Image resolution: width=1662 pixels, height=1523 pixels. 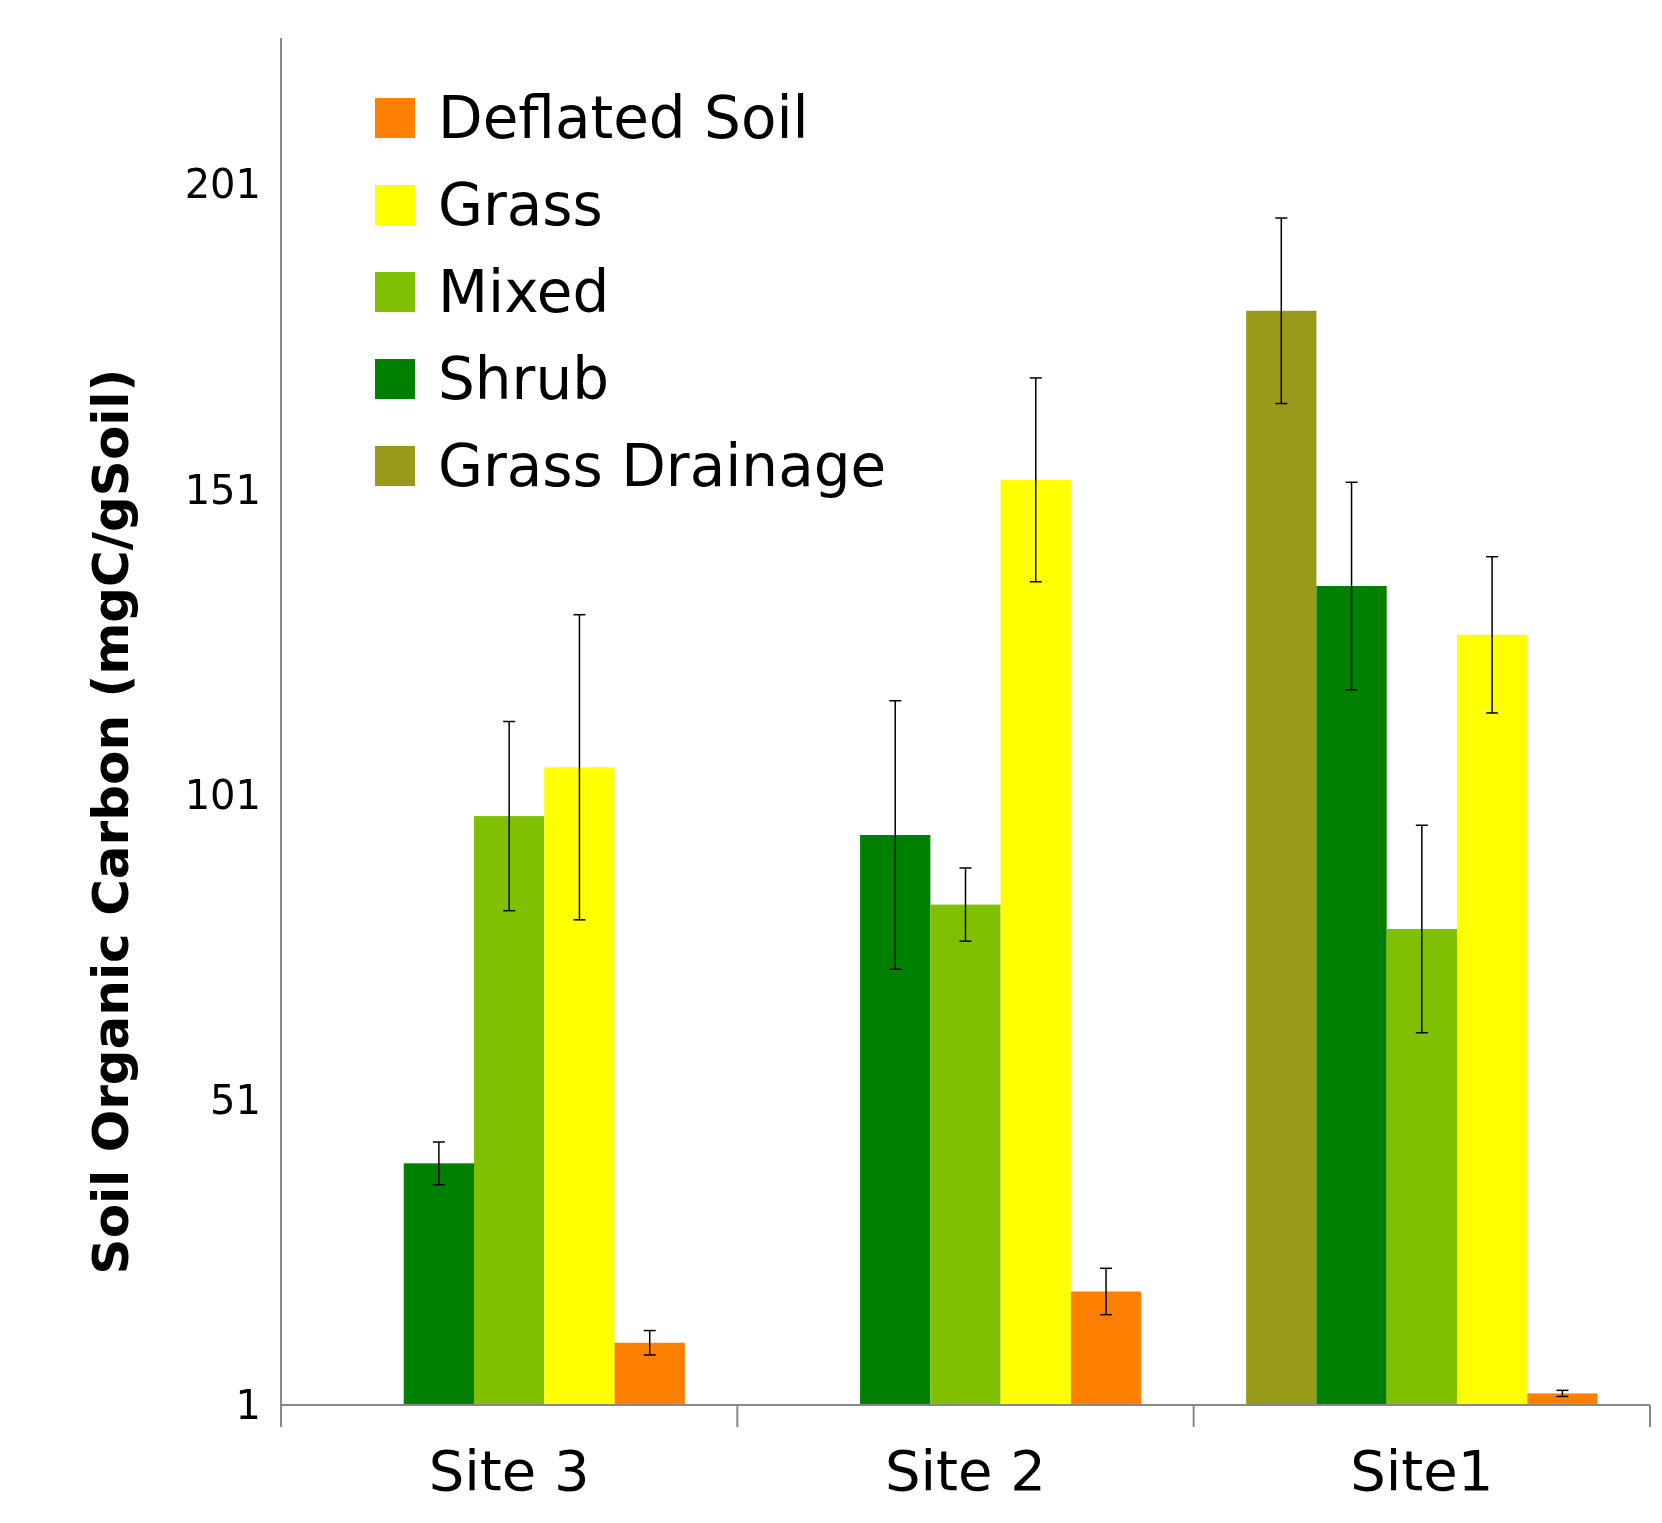 What do you see at coordinates (222, 794) in the screenshot?
I see `y-tick-label: 101` at bounding box center [222, 794].